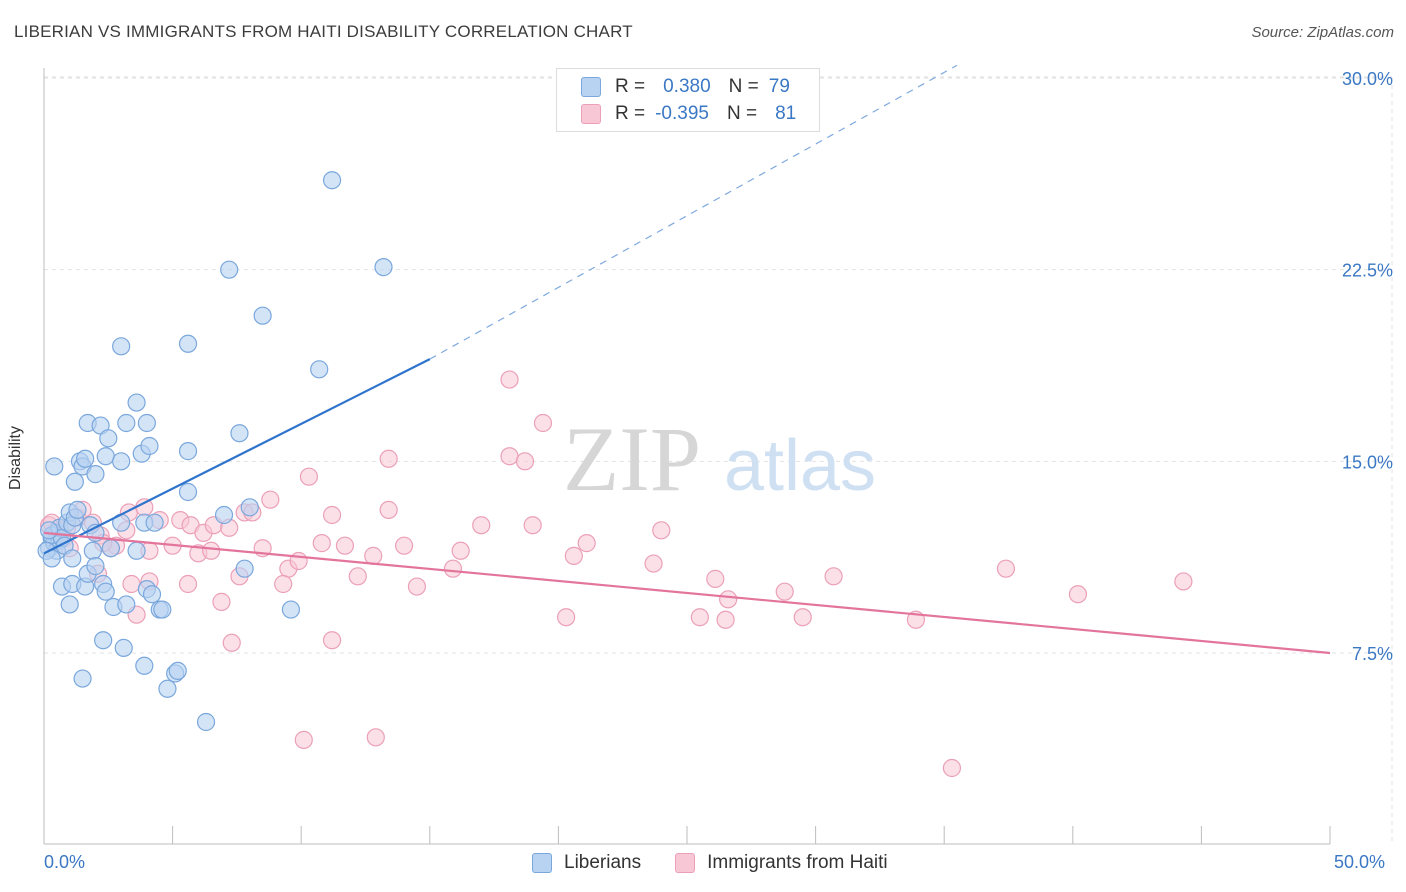 The width and height of the screenshot is (1406, 892). What do you see at coordinates (685, 863) in the screenshot?
I see `legend-swatch-haiti` at bounding box center [685, 863].